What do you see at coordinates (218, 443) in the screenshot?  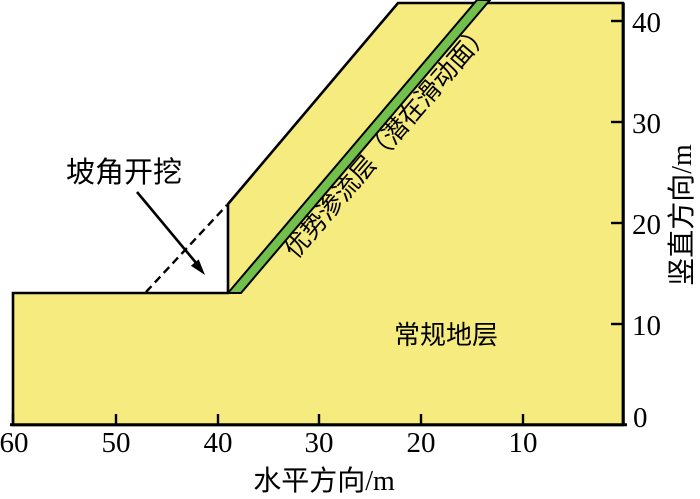 I see `x-tick-label-40: 40` at bounding box center [218, 443].